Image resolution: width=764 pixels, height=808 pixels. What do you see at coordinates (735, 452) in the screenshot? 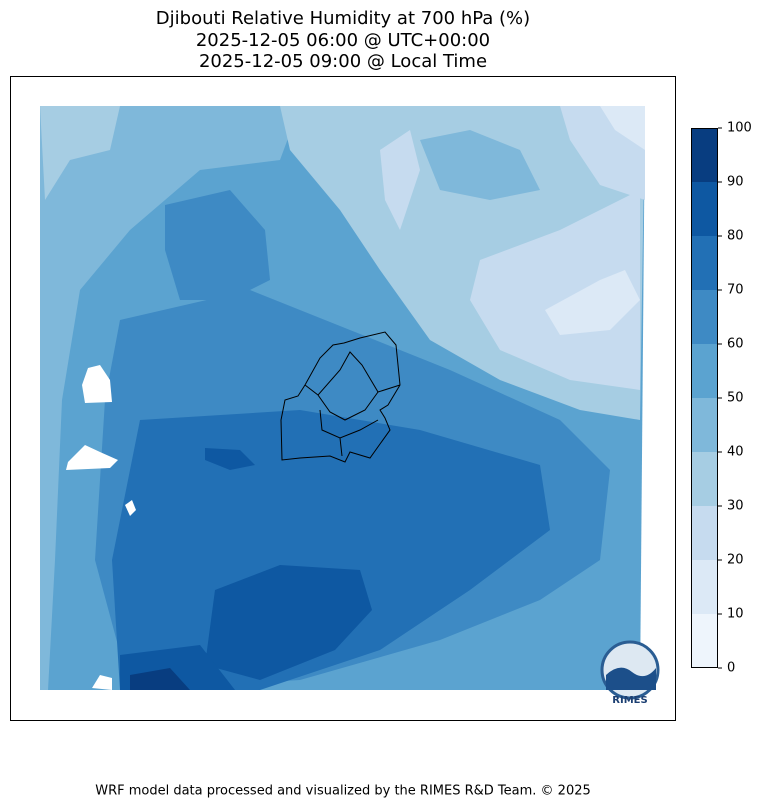
I see `colorbar-tick-label: 40` at bounding box center [735, 452].